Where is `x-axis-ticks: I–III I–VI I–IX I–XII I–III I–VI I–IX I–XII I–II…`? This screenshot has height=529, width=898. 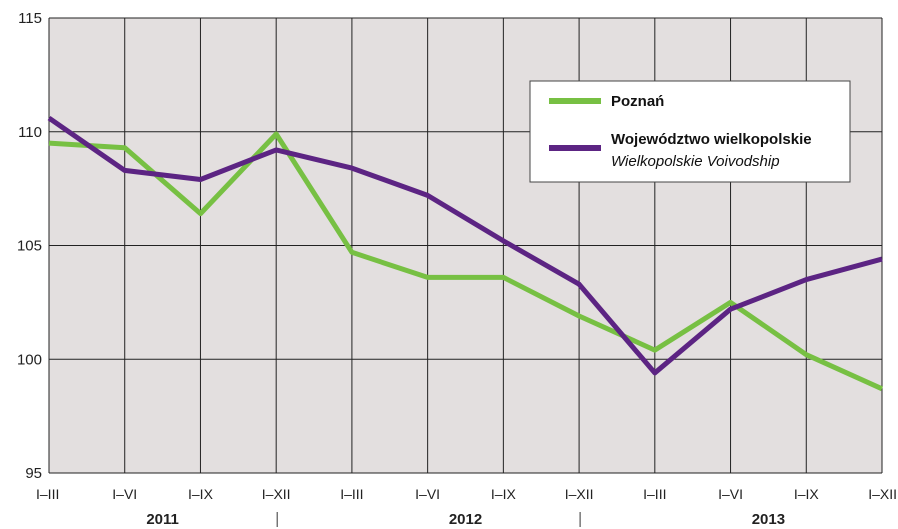 x-axis-ticks: I–III I–VI I–IX I–XII I–III I–VI I–IX I–XII I–II… is located at coordinates (466, 494).